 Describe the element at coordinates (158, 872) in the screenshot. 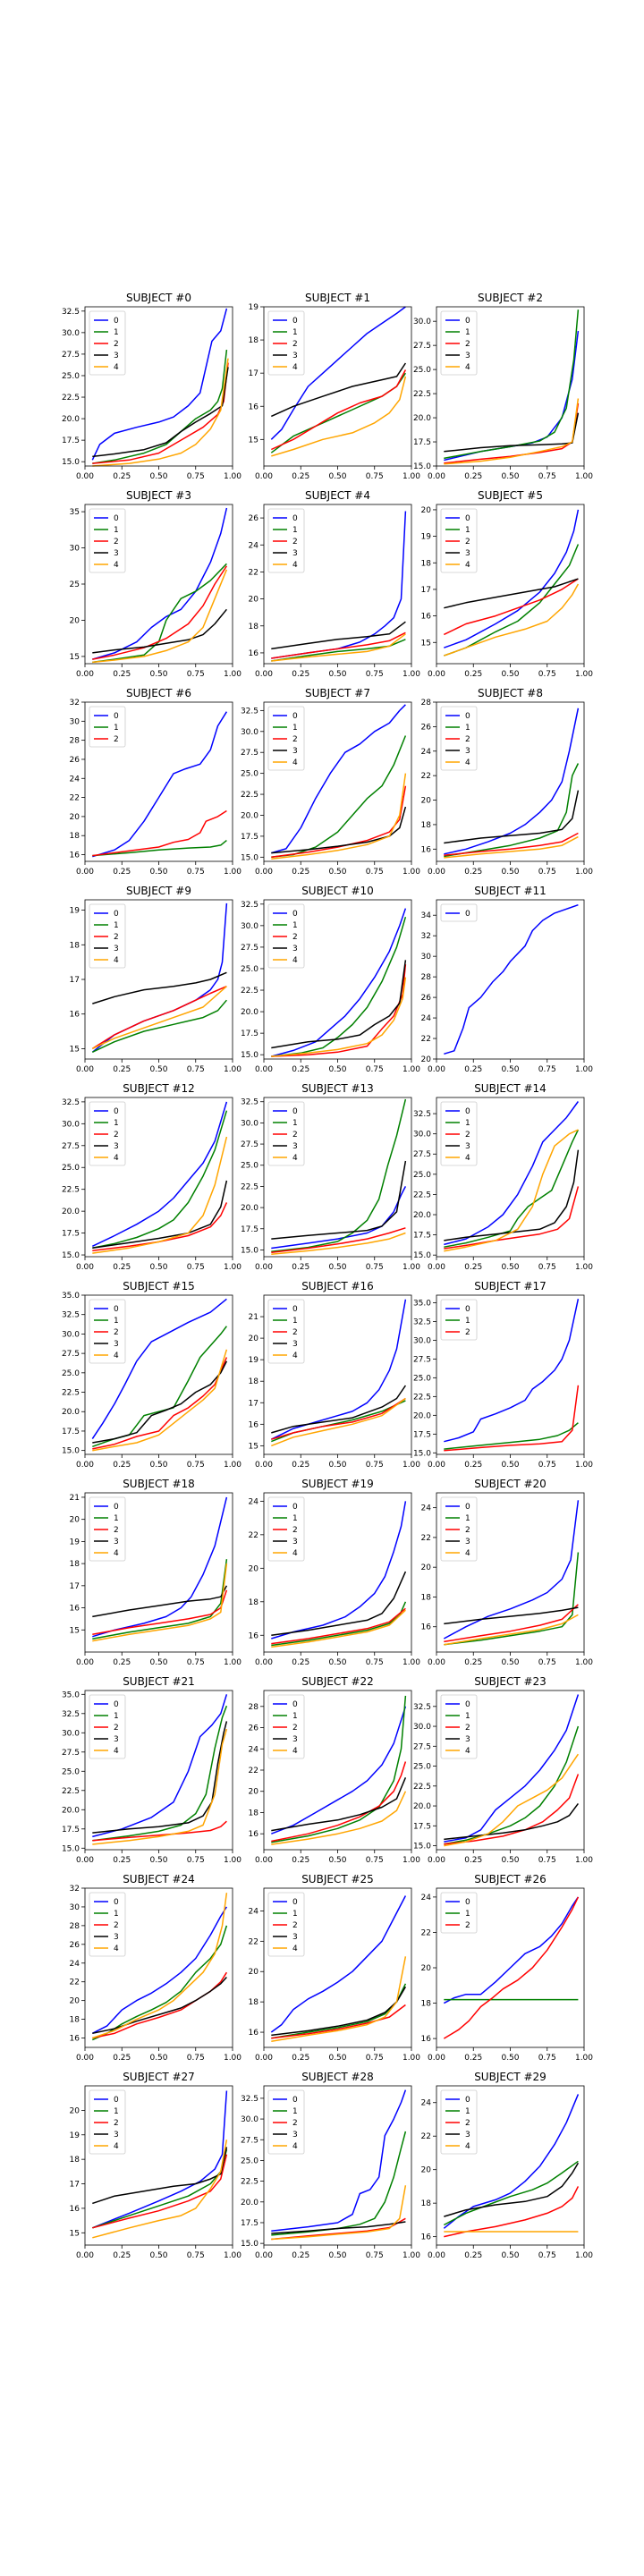

I see `x-tick-label: 0.50` at that location.